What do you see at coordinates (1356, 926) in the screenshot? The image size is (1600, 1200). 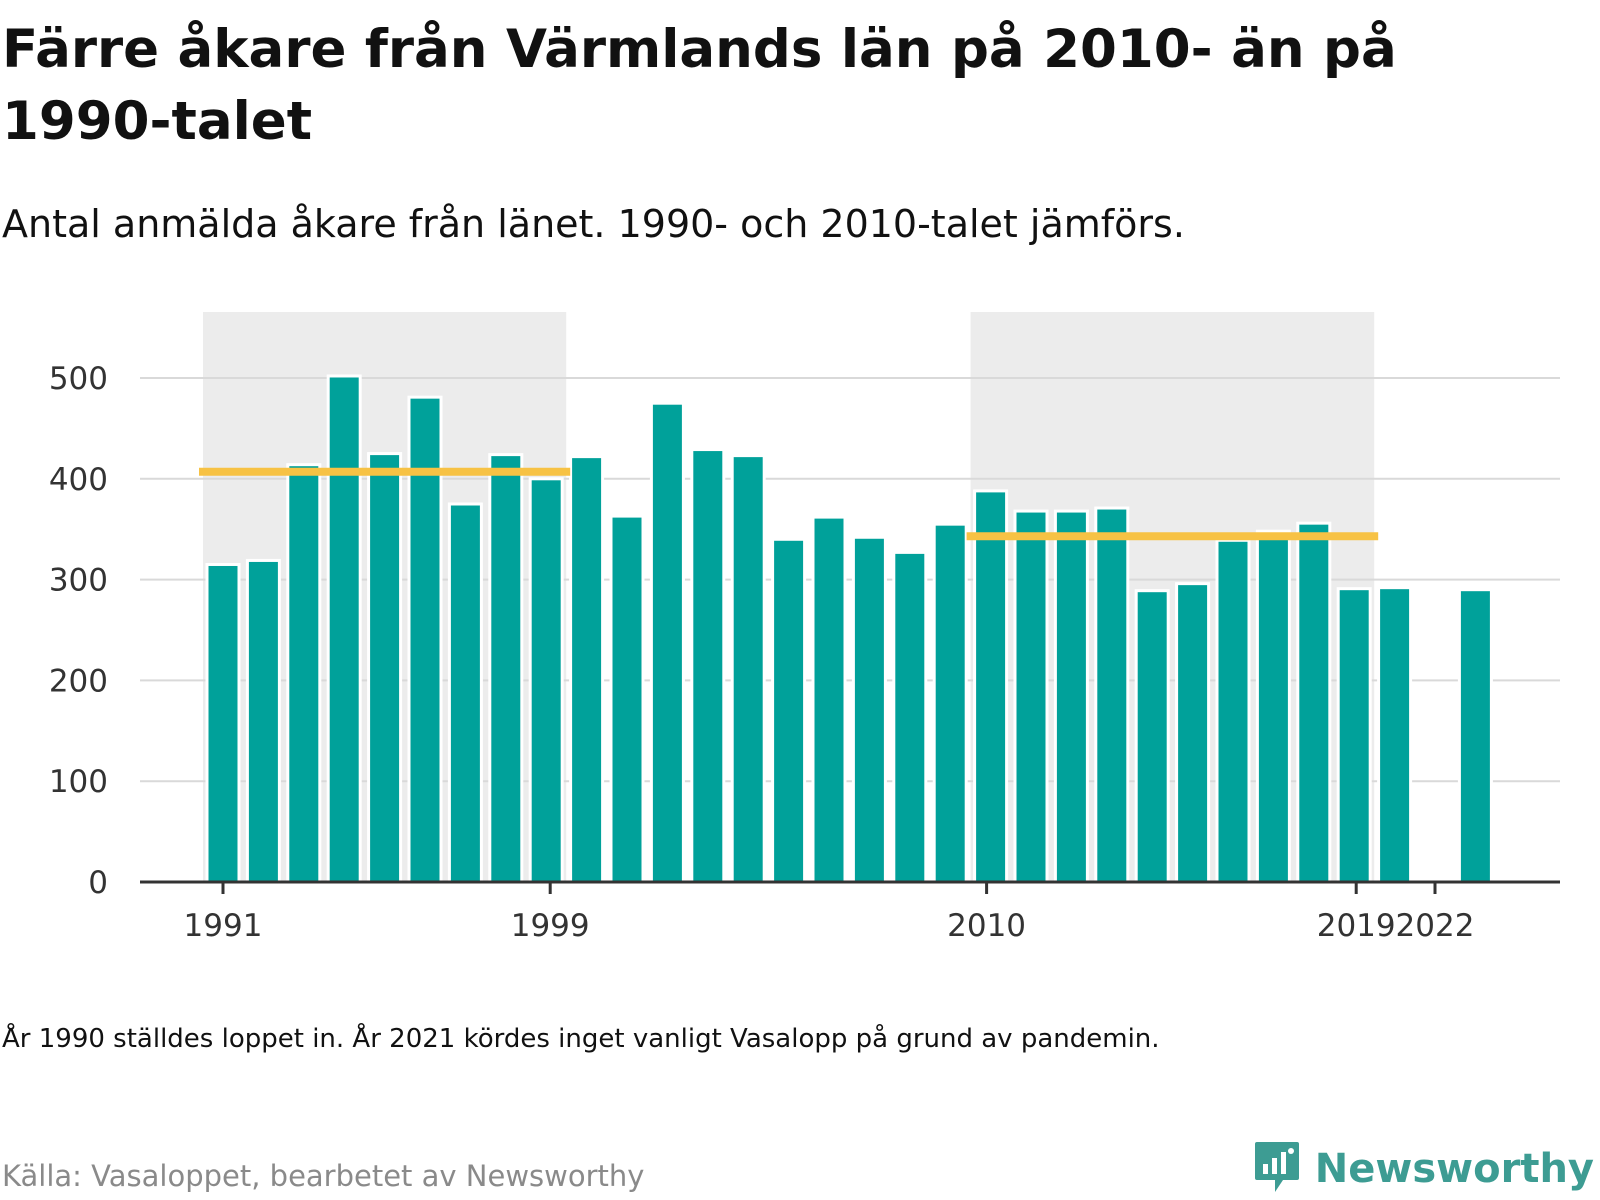 I see `x-tick-label: 2019` at bounding box center [1356, 926].